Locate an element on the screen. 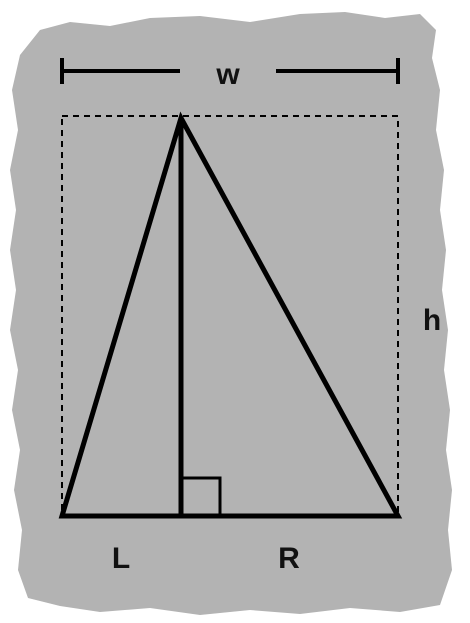  left-segment-label: L is located at coordinates (121, 558).